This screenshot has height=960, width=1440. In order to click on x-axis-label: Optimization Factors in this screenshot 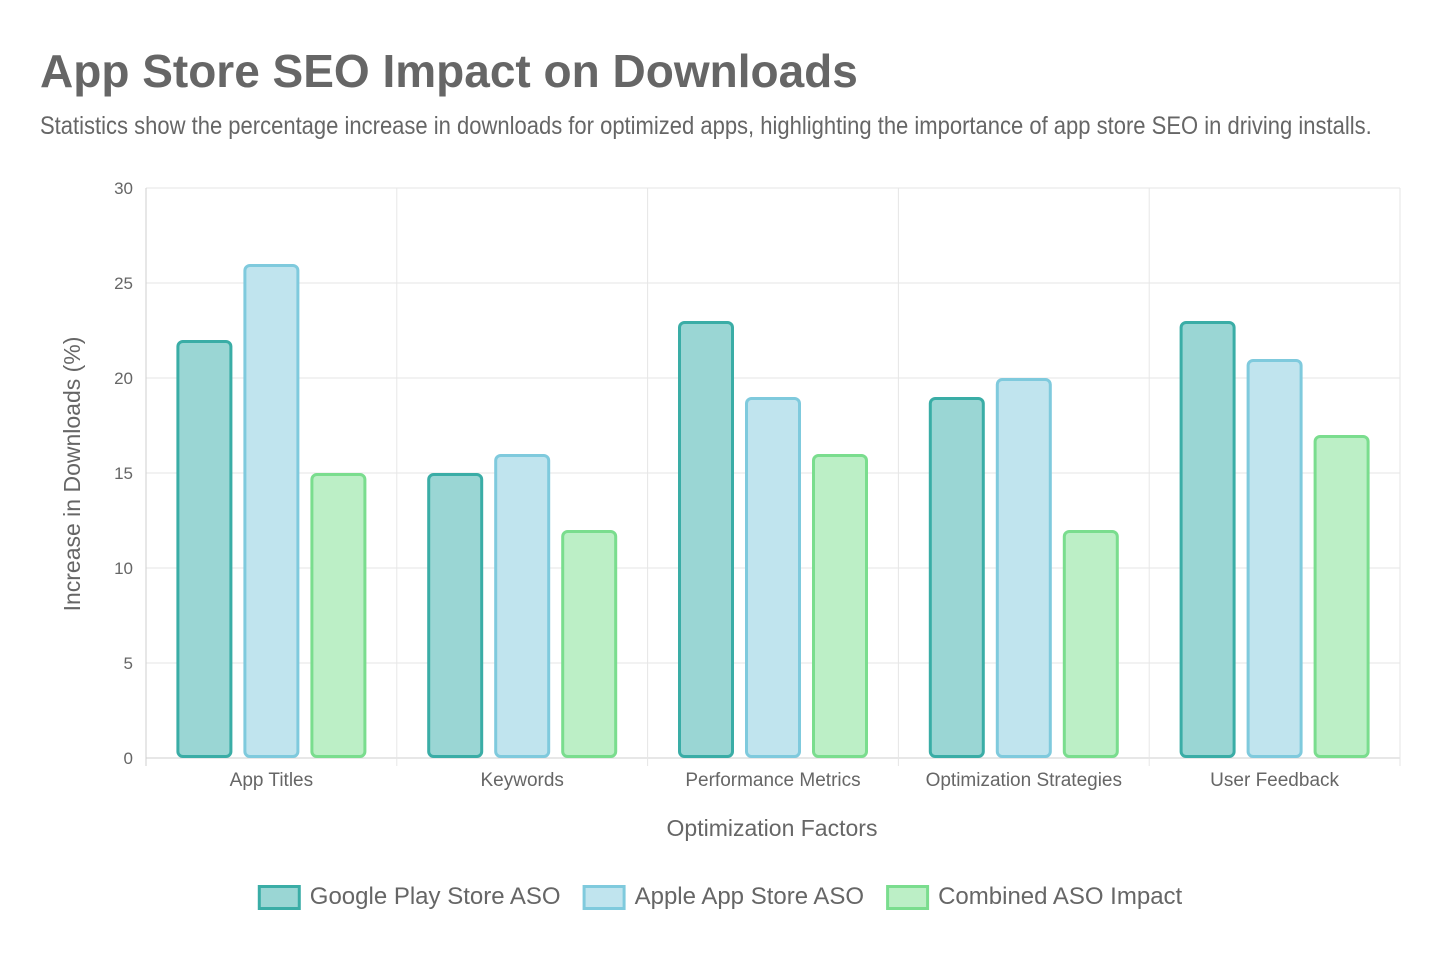, I will do `click(772, 828)`.